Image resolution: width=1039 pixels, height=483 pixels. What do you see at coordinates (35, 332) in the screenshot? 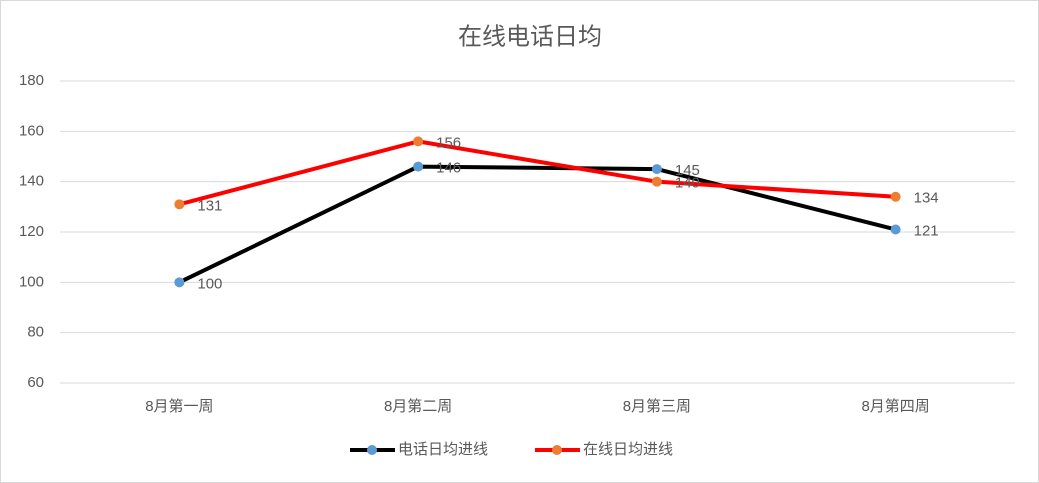
I see `y-tick-label: 80` at bounding box center [35, 332].